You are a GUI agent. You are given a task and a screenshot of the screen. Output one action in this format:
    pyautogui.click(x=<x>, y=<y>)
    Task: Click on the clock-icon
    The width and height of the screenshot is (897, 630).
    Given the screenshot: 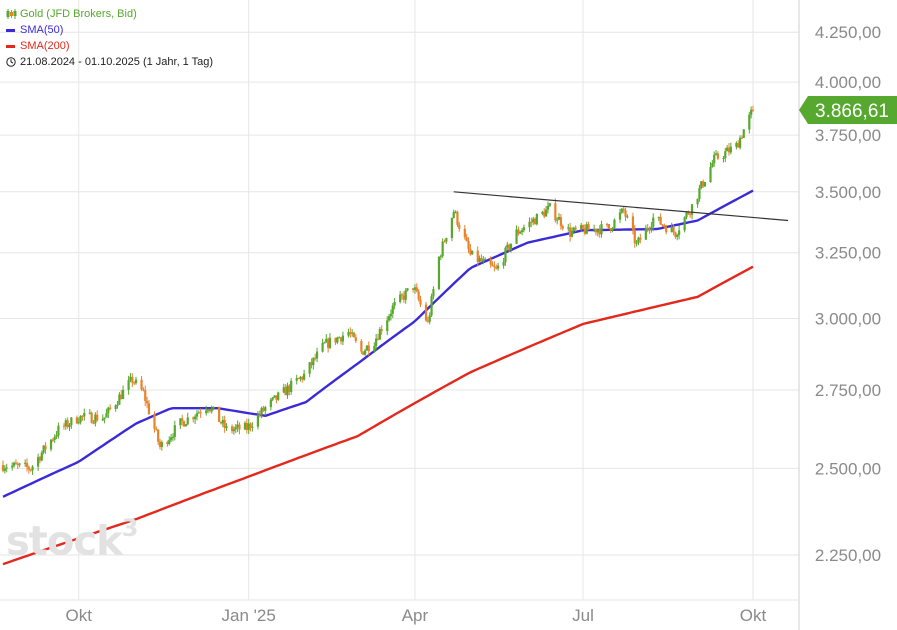 What is the action you would take?
    pyautogui.click(x=11, y=62)
    